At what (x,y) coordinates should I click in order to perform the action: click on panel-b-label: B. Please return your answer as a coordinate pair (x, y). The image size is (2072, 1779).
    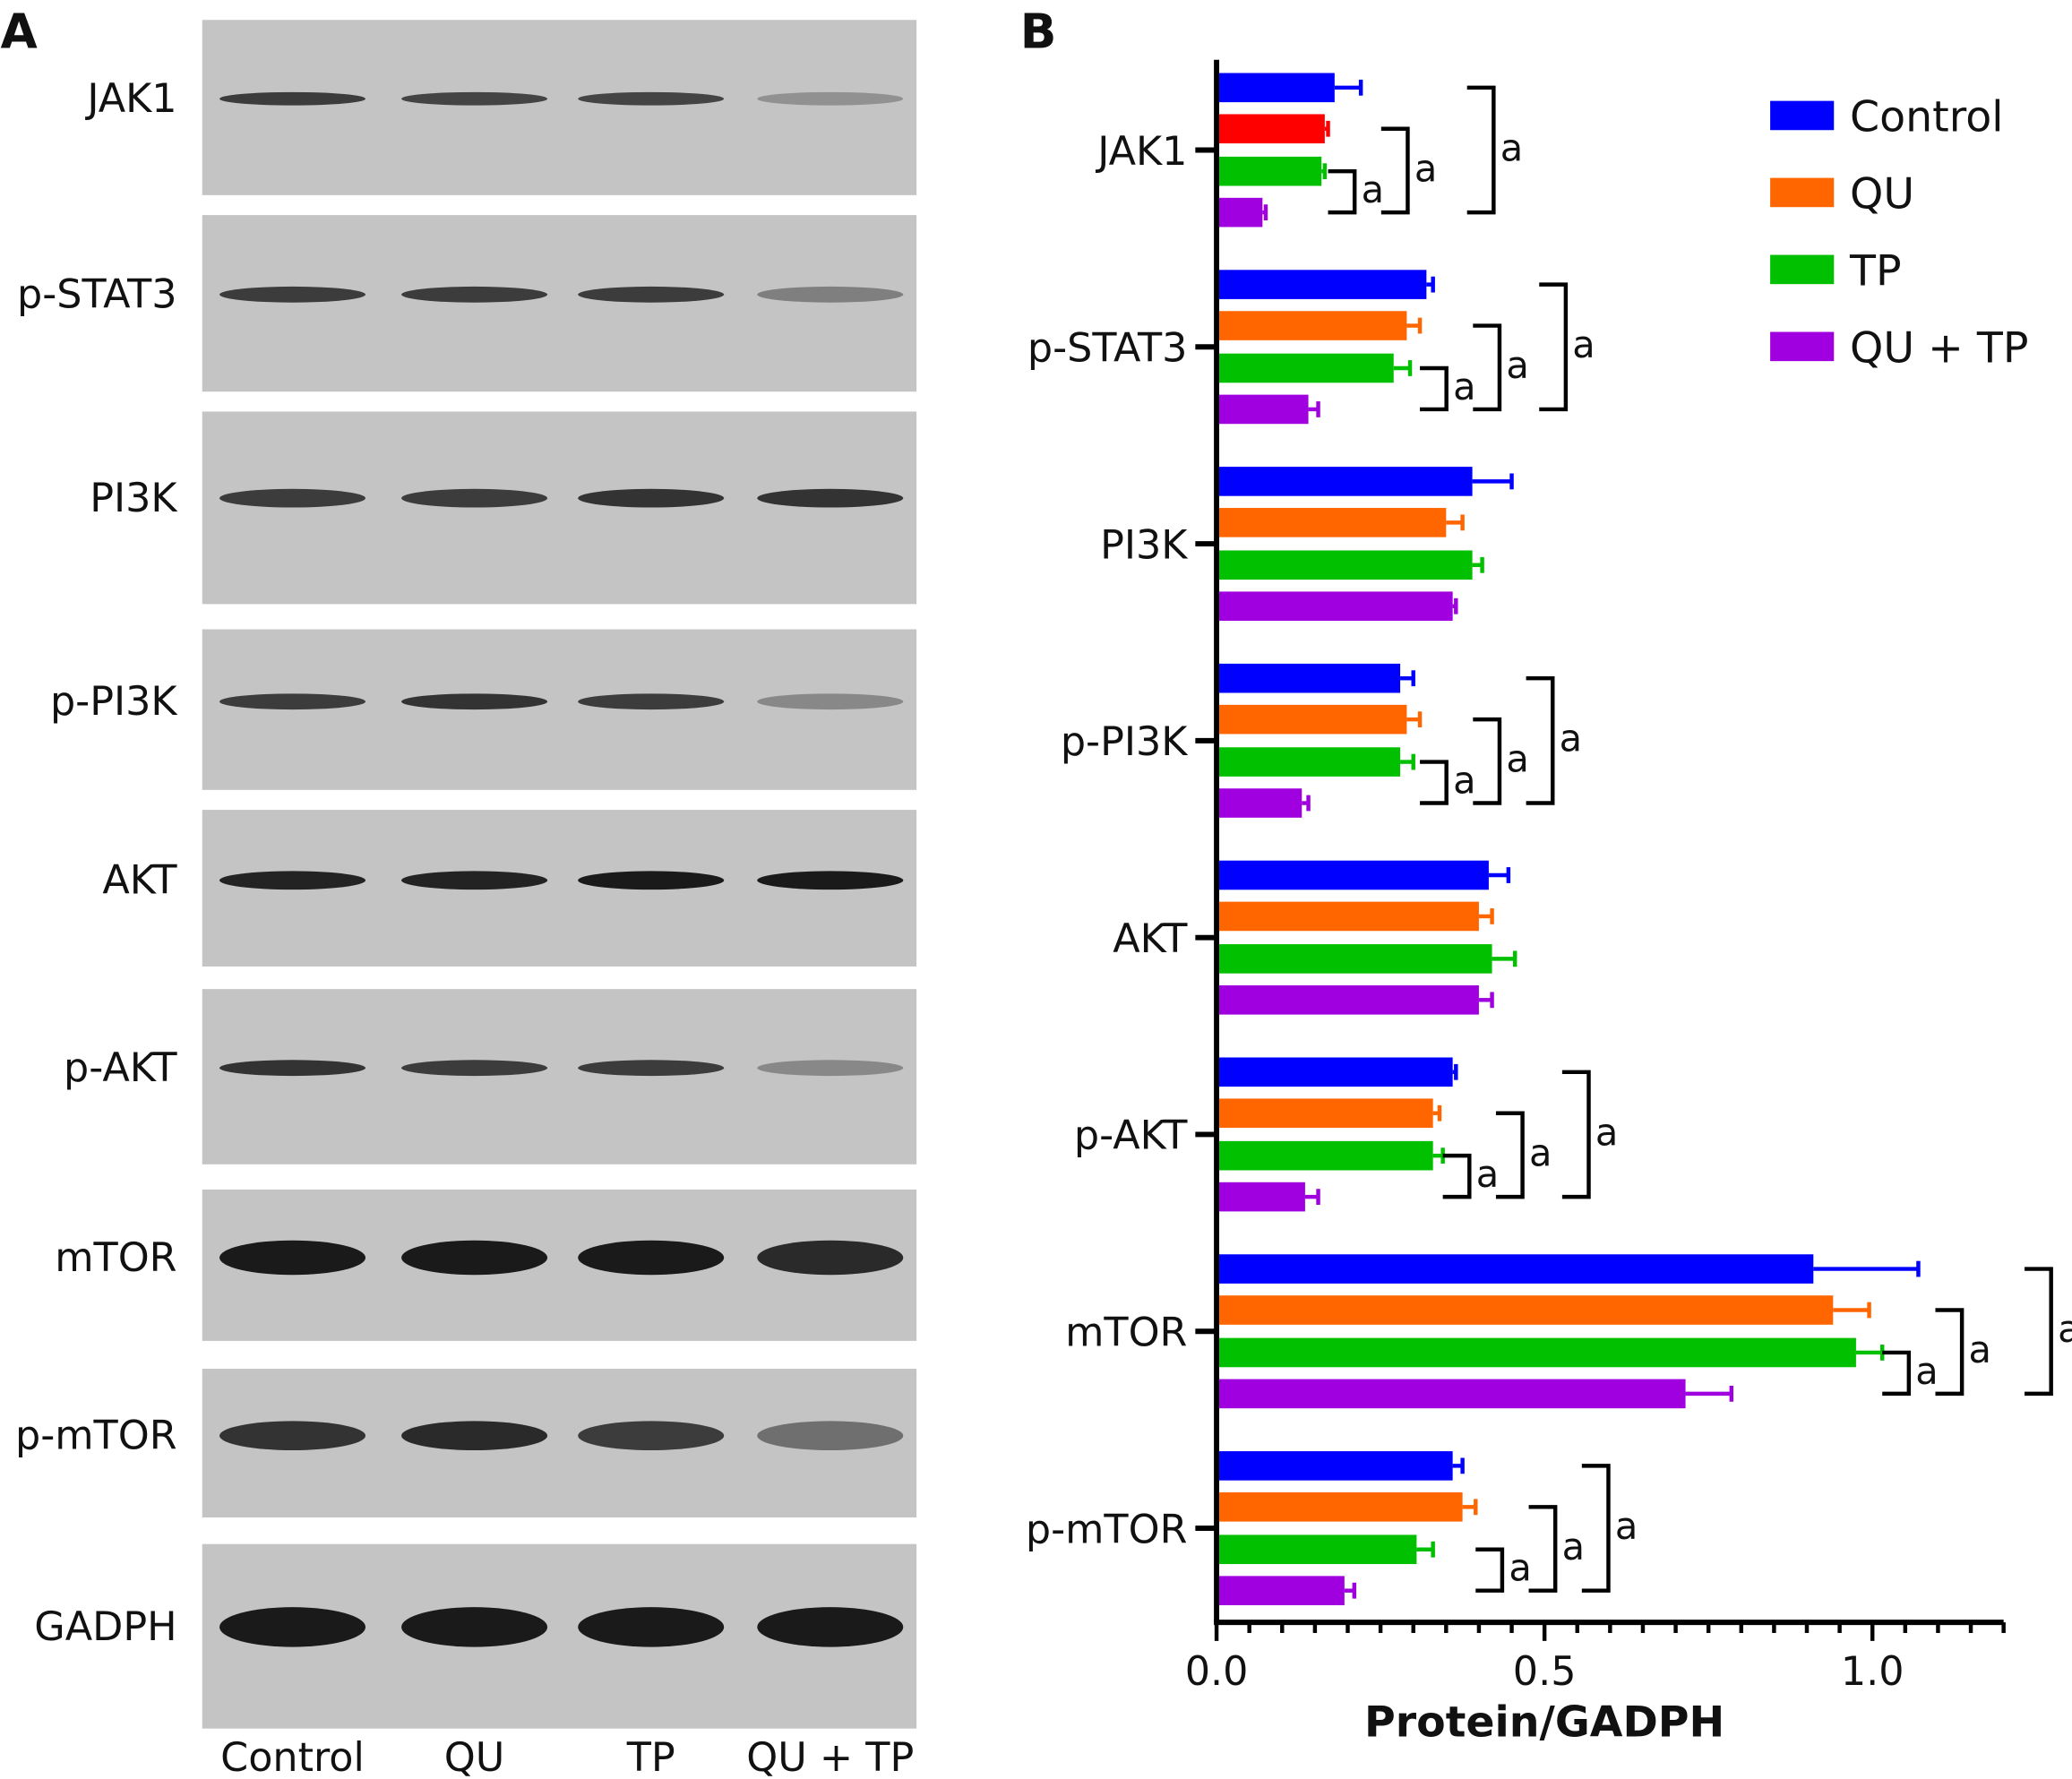
    Looking at the image, I should click on (1039, 31).